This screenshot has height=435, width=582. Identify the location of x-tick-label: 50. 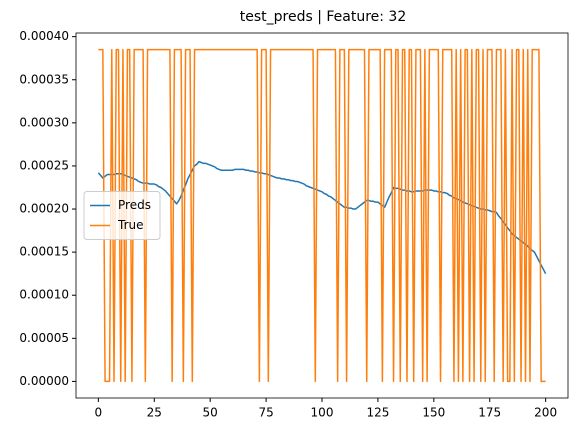
(210, 413).